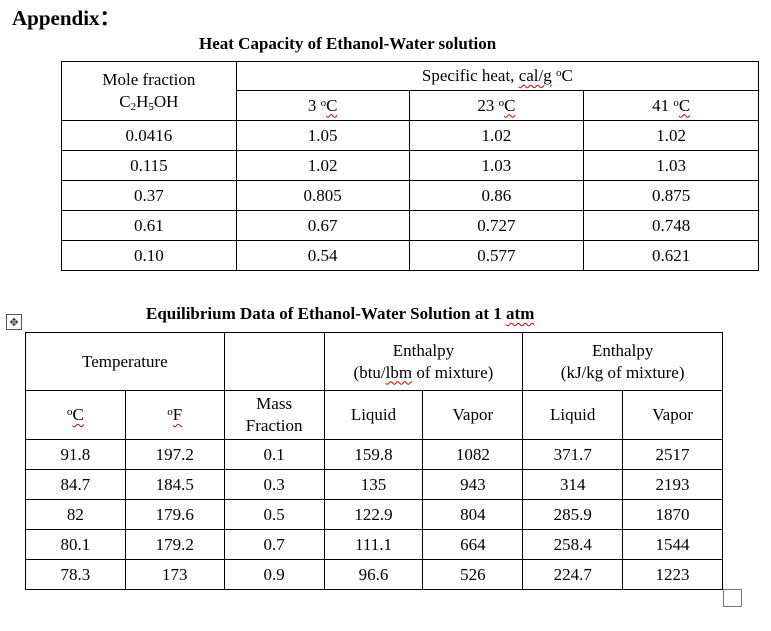 This screenshot has height=631, width=771. I want to click on heat-capacity-title: Heat Capacity of Ethanol-Water solution, so click(348, 43).